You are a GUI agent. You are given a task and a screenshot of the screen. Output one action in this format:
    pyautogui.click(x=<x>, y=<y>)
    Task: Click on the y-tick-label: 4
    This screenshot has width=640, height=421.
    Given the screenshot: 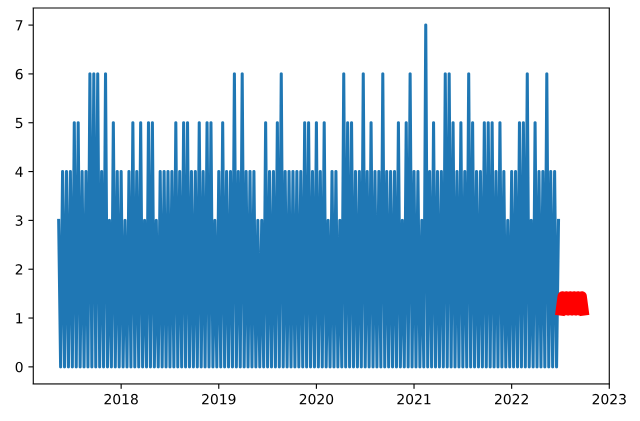 What is the action you would take?
    pyautogui.click(x=19, y=171)
    